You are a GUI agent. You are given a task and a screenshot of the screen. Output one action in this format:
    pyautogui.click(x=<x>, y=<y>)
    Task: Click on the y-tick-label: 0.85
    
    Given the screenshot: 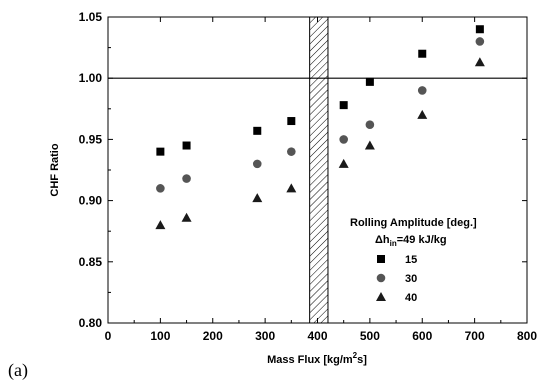 What is the action you would take?
    pyautogui.click(x=91, y=262)
    